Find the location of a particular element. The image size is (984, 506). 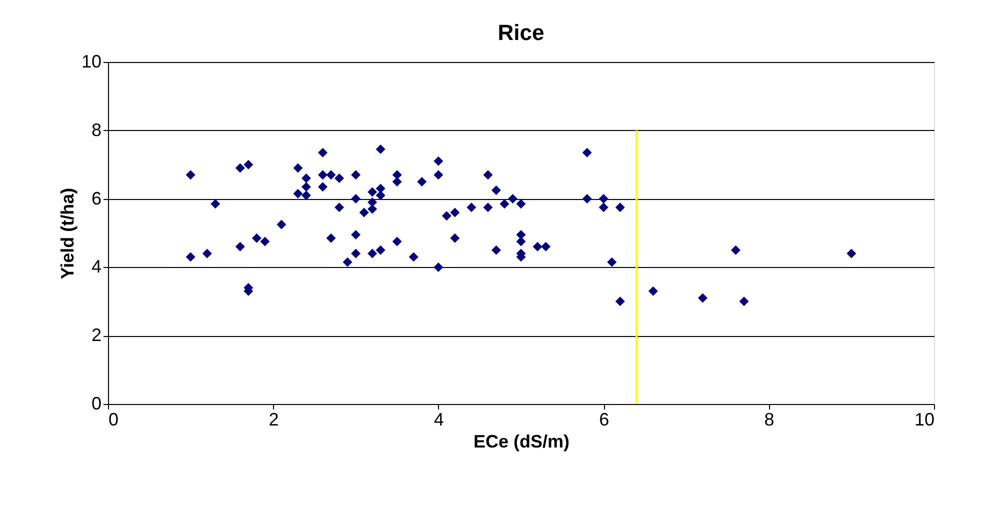

x-tick-label: 6 is located at coordinates (604, 420).